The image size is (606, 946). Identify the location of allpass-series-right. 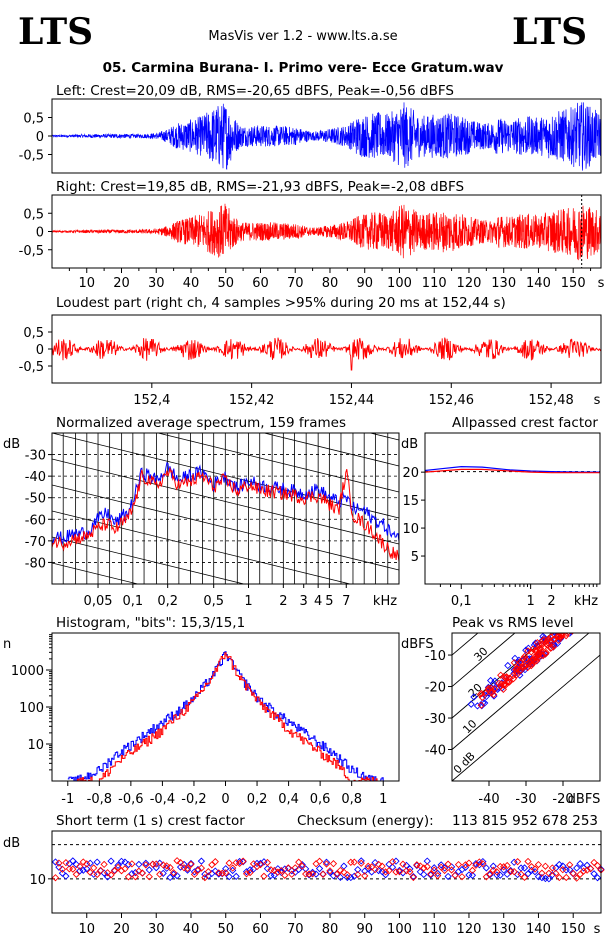
(512, 471).